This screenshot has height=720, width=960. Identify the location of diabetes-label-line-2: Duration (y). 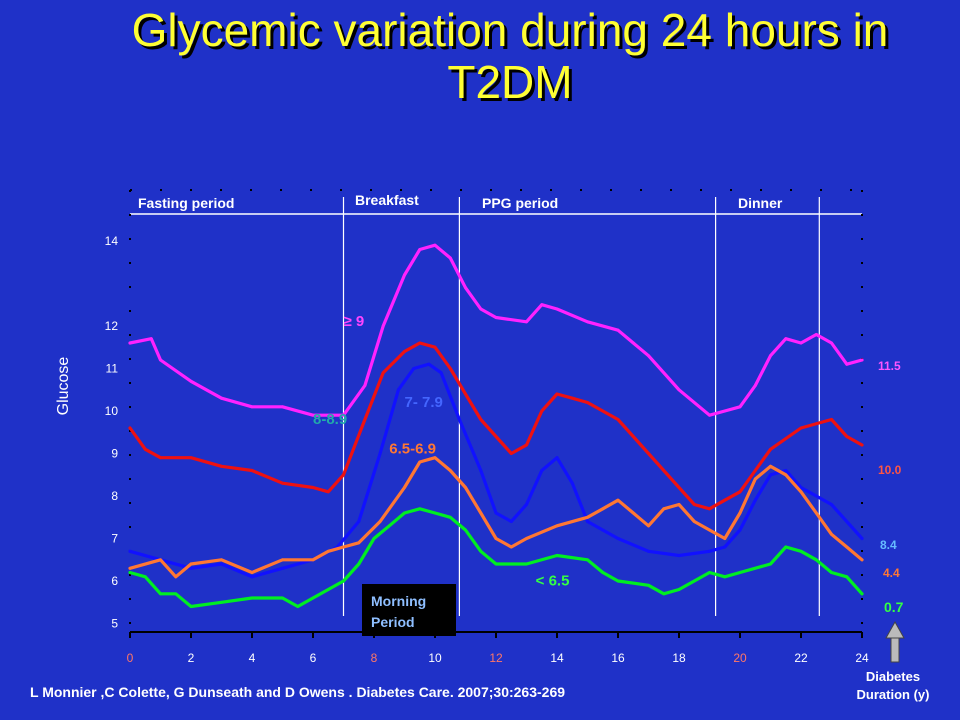
(893, 694).